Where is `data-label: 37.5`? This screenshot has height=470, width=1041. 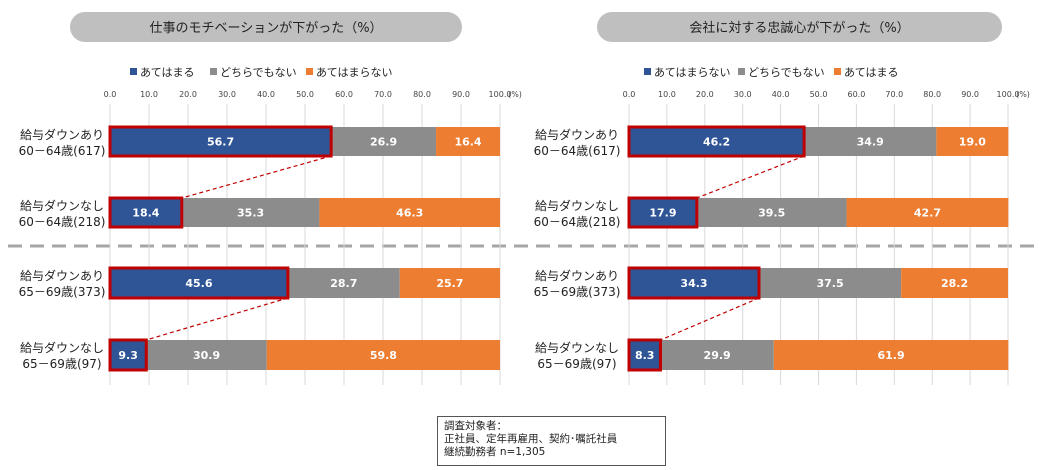
data-label: 37.5 is located at coordinates (829, 283).